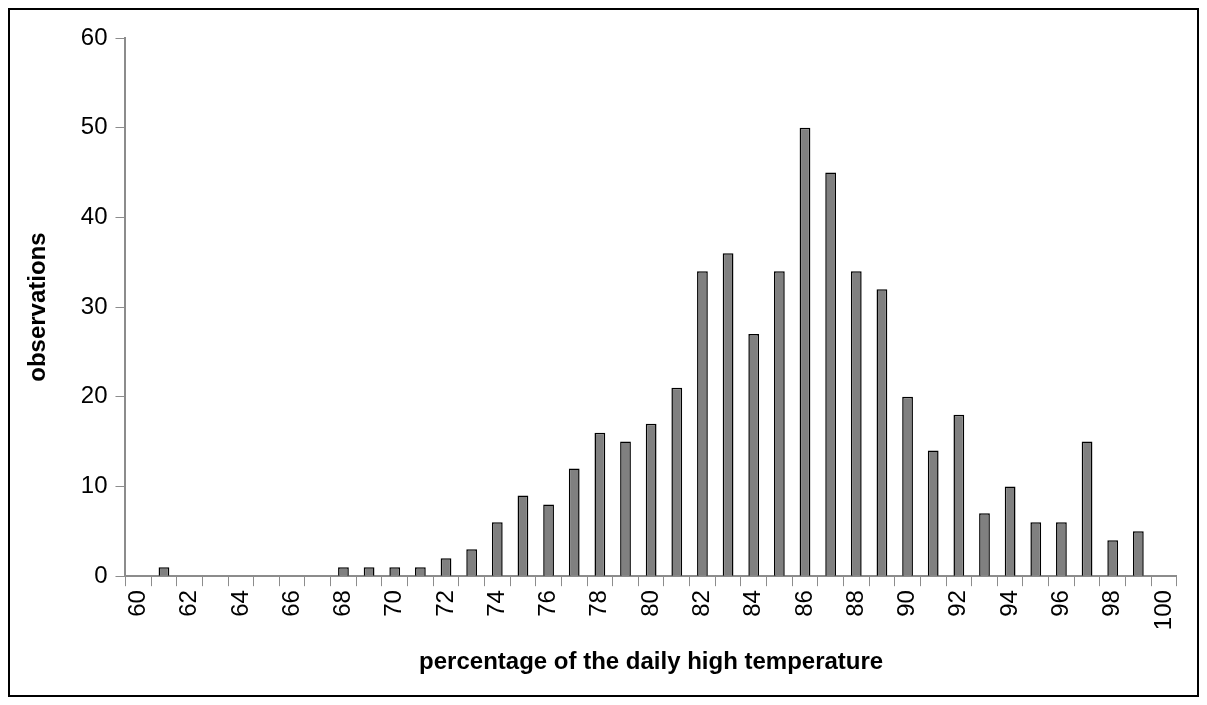 The width and height of the screenshot is (1207, 705). What do you see at coordinates (649, 603) in the screenshot?
I see `x-tick-label: 80` at bounding box center [649, 603].